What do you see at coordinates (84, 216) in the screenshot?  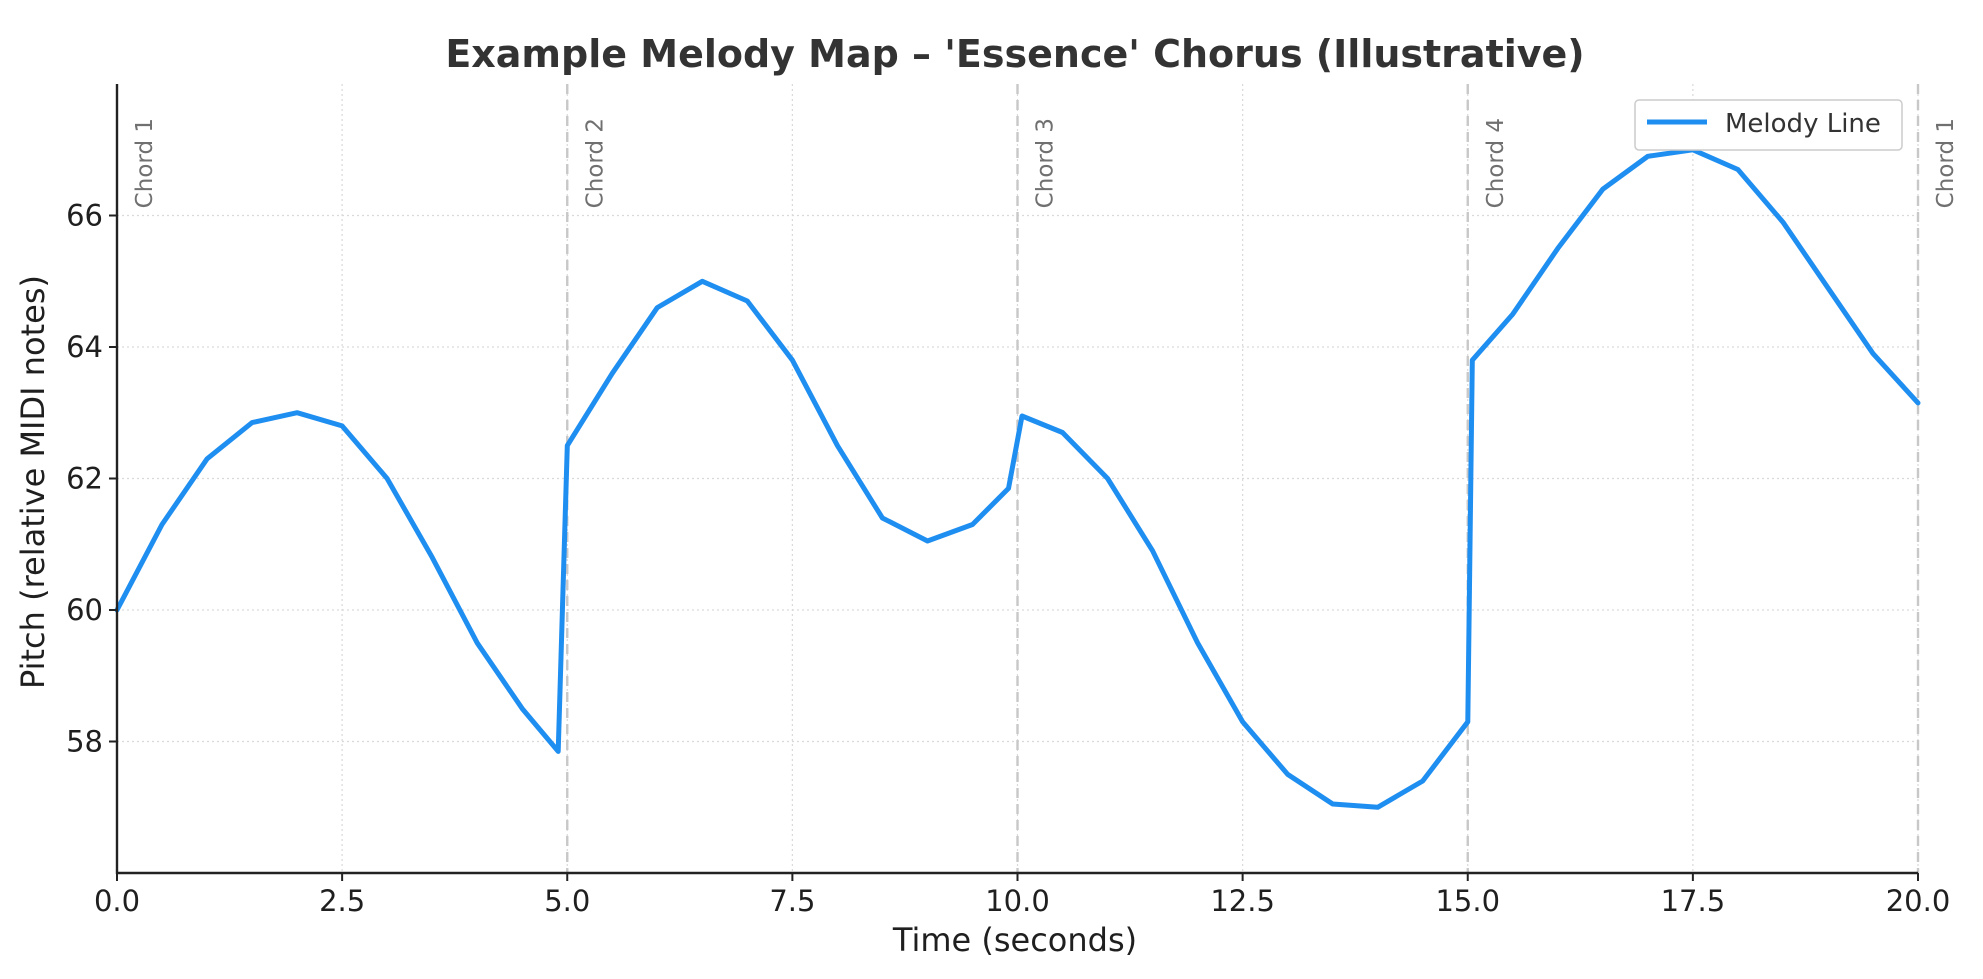 I see `y-tick-label: 66` at bounding box center [84, 216].